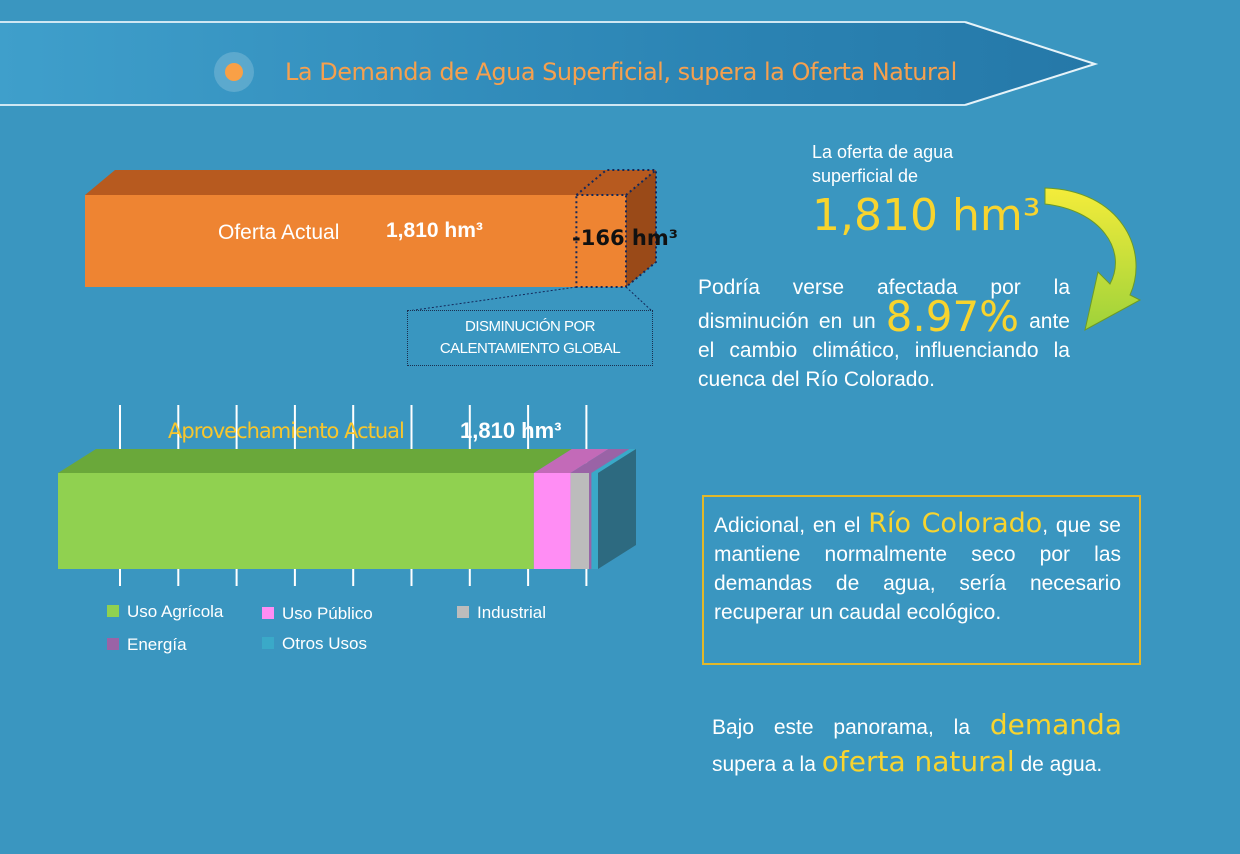 The width and height of the screenshot is (1240, 854). Describe the element at coordinates (492, 299) in the screenshot. I see `leader-line-left` at that location.